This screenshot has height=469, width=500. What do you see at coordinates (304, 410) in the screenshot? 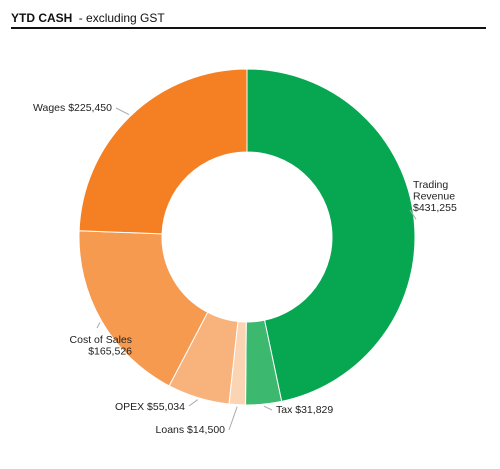
I see `label-tax: Tax $31,829` at bounding box center [304, 410].